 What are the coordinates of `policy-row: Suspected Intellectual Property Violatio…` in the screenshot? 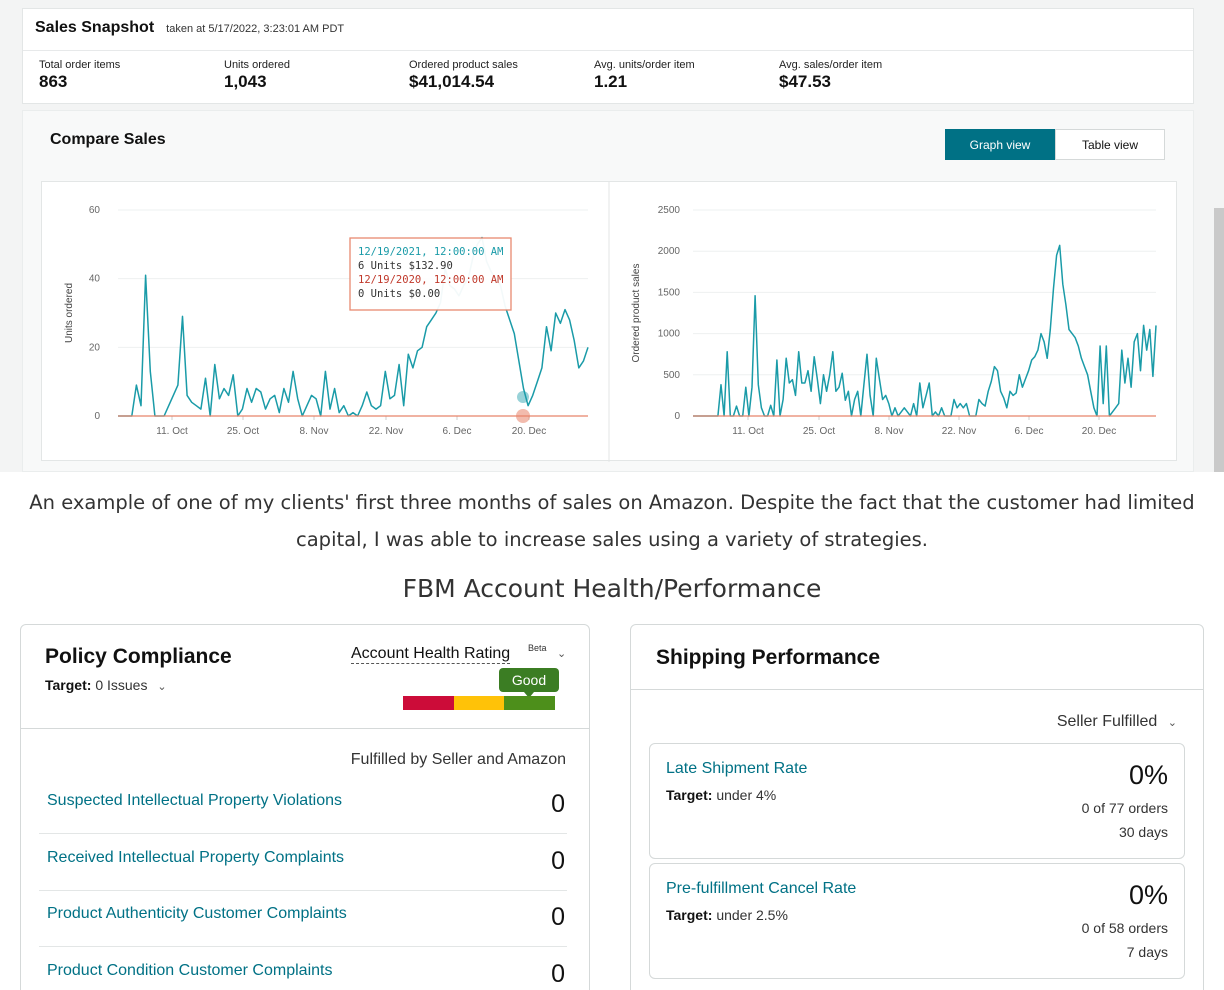 It's located at (303, 805).